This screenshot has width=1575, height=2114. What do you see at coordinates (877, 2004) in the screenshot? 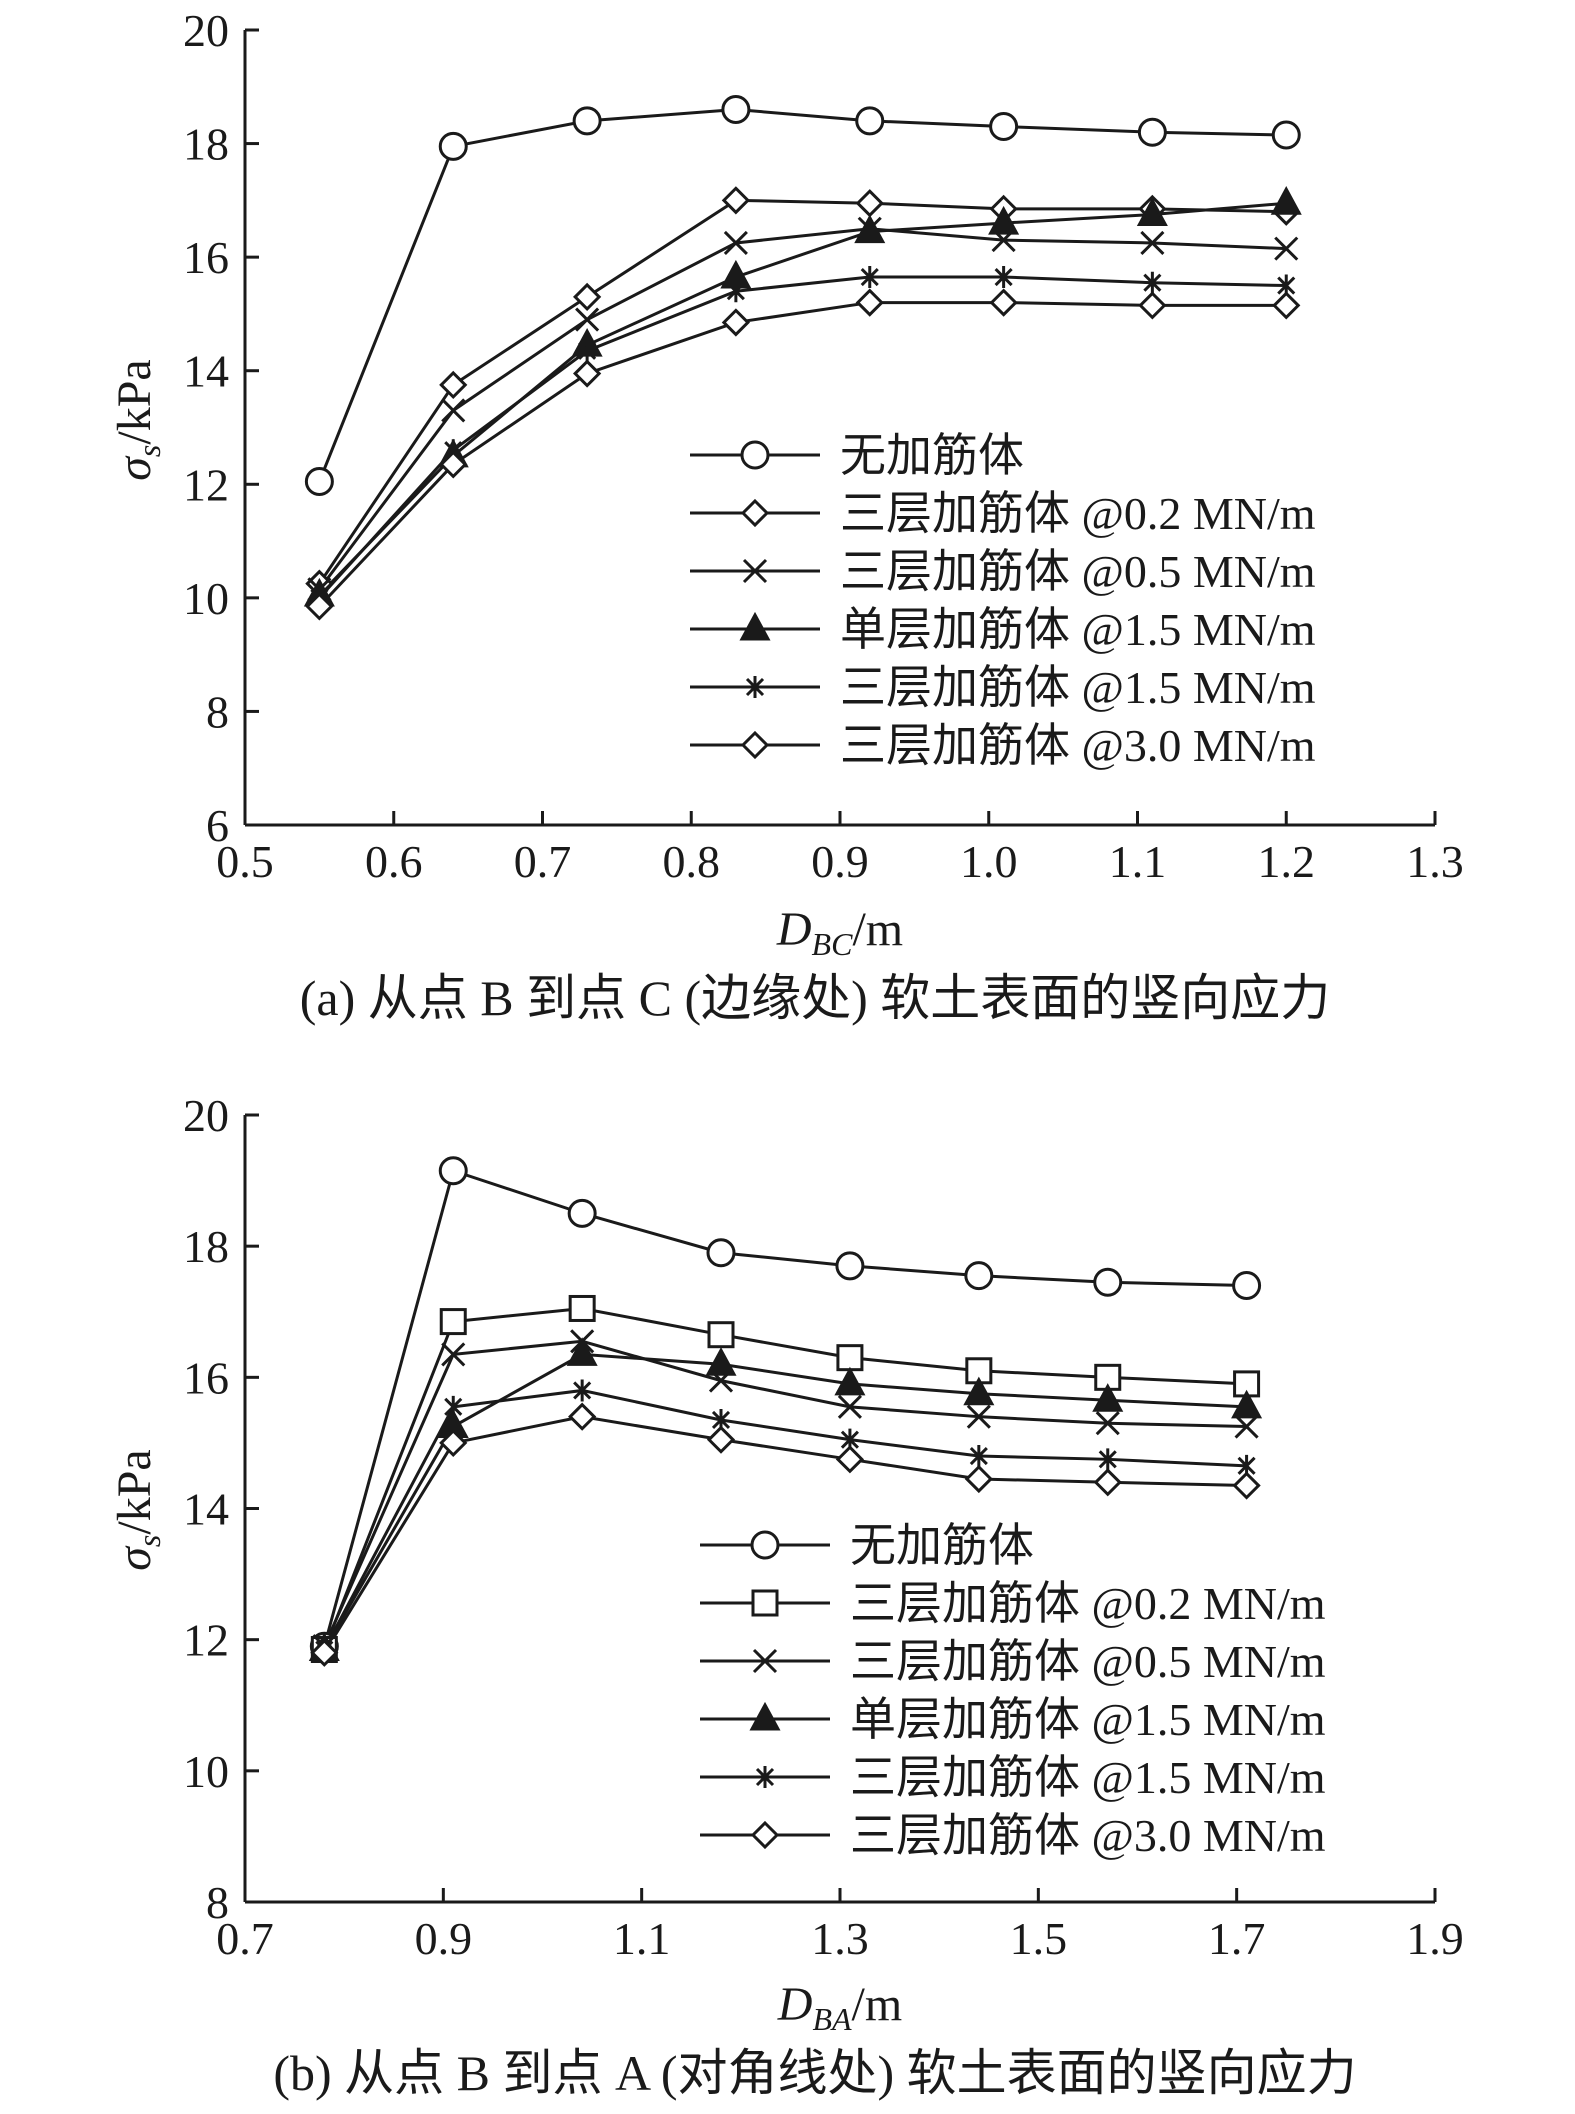
I see `chart-b-xlabel-unit: /m` at bounding box center [877, 2004].